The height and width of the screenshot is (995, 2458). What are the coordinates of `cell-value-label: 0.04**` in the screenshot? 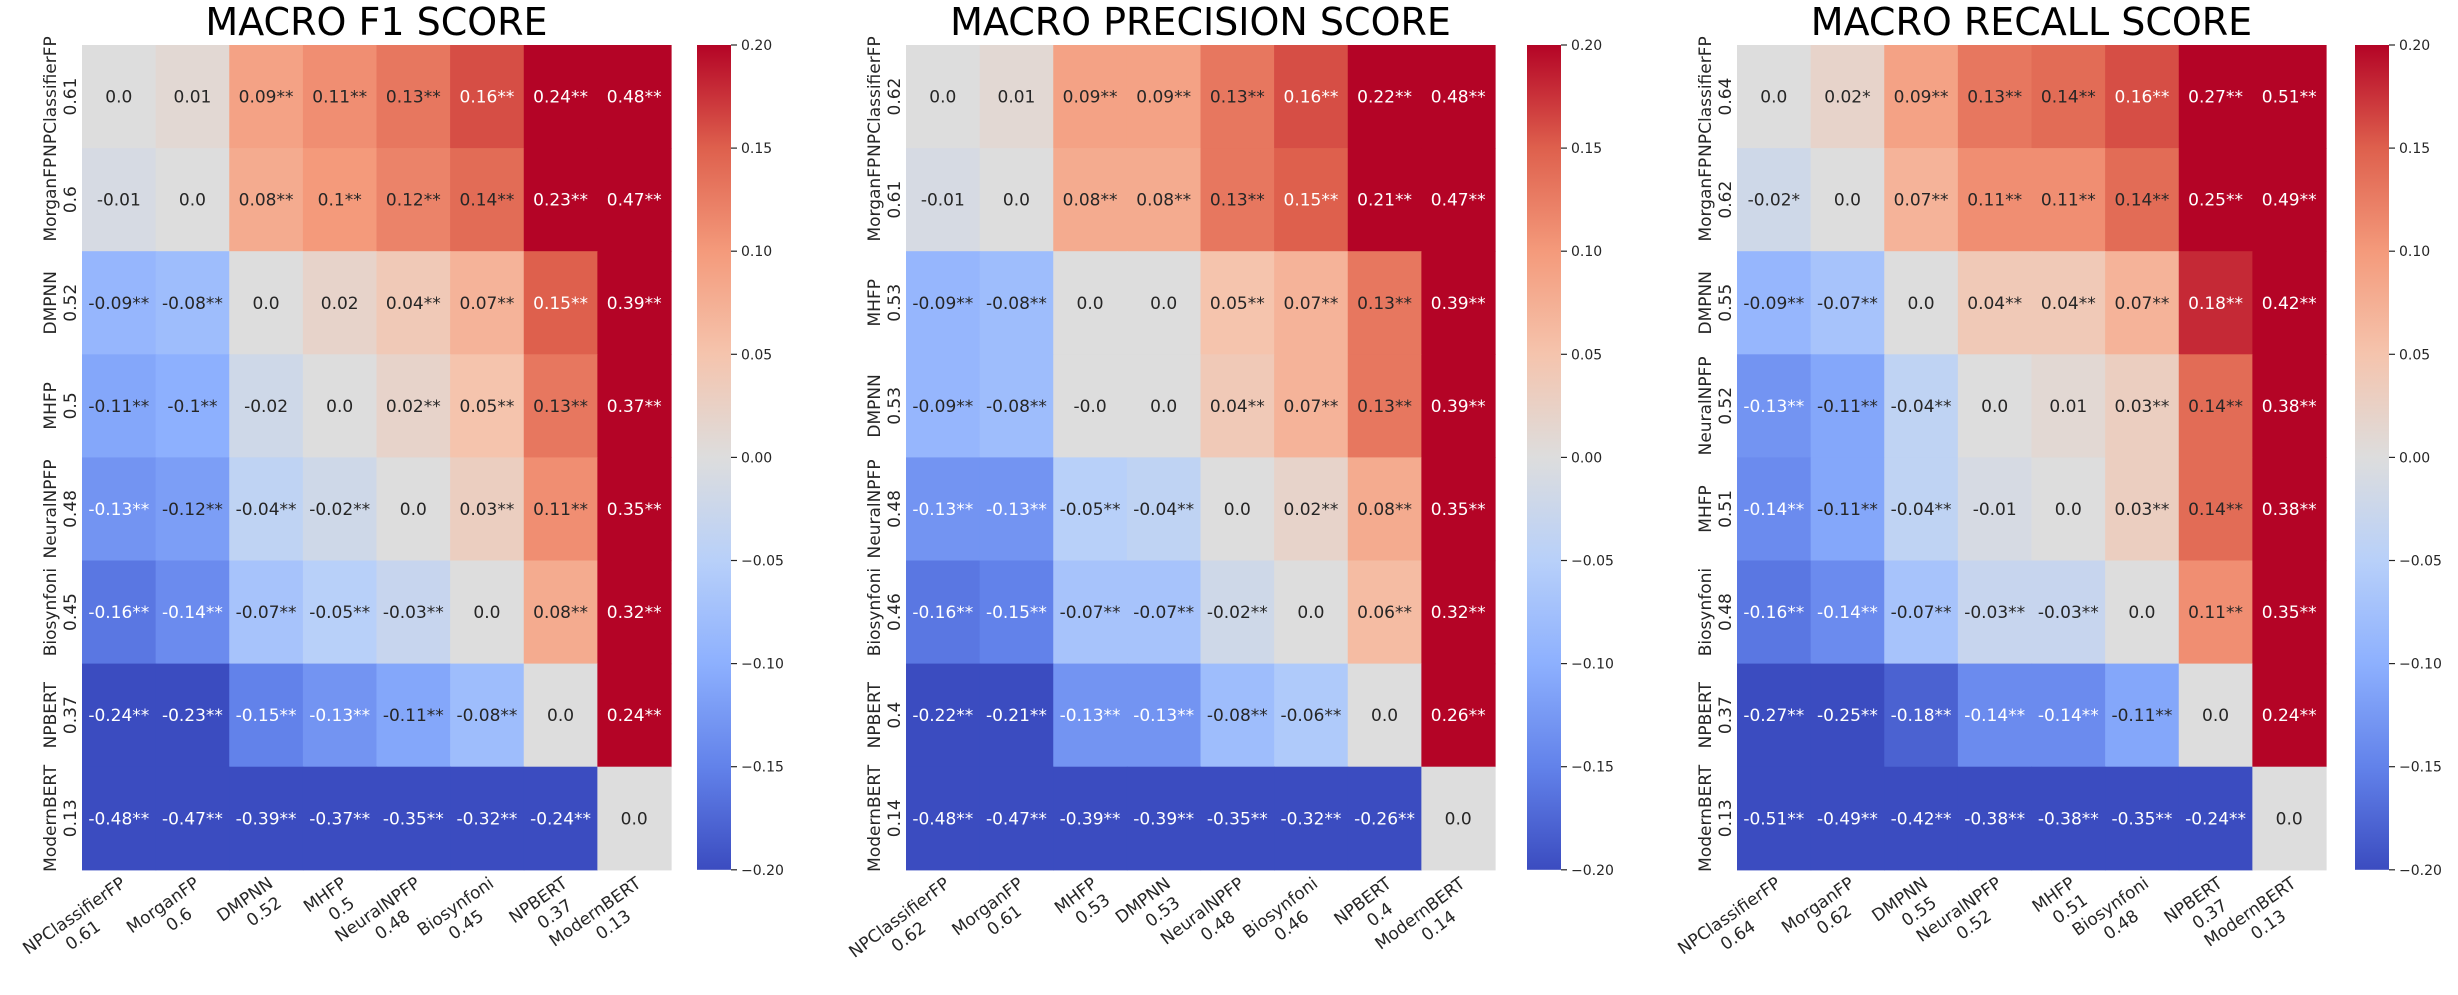 It's located at (1994, 304).